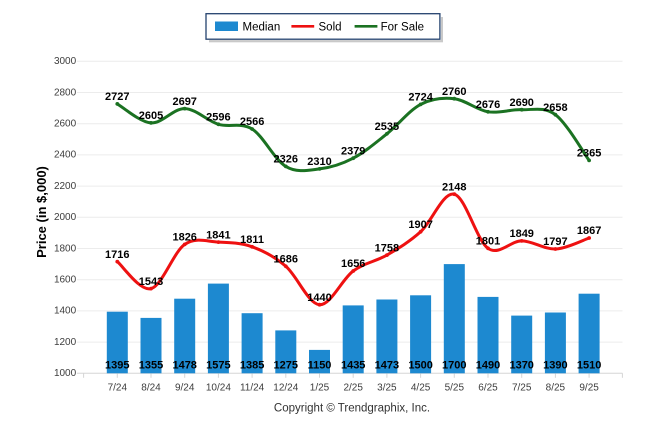 The image size is (646, 434). I want to click on svg-text: 12/24, so click(285, 388).